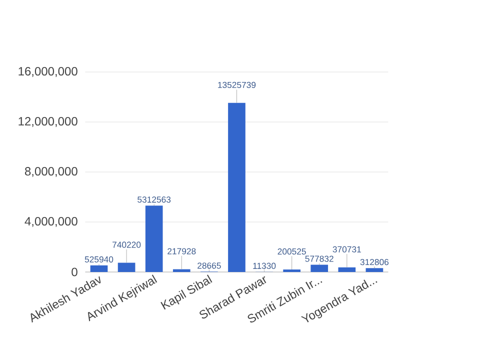  Describe the element at coordinates (51, 222) in the screenshot. I see `y-tick-label: 4,000,000` at that location.